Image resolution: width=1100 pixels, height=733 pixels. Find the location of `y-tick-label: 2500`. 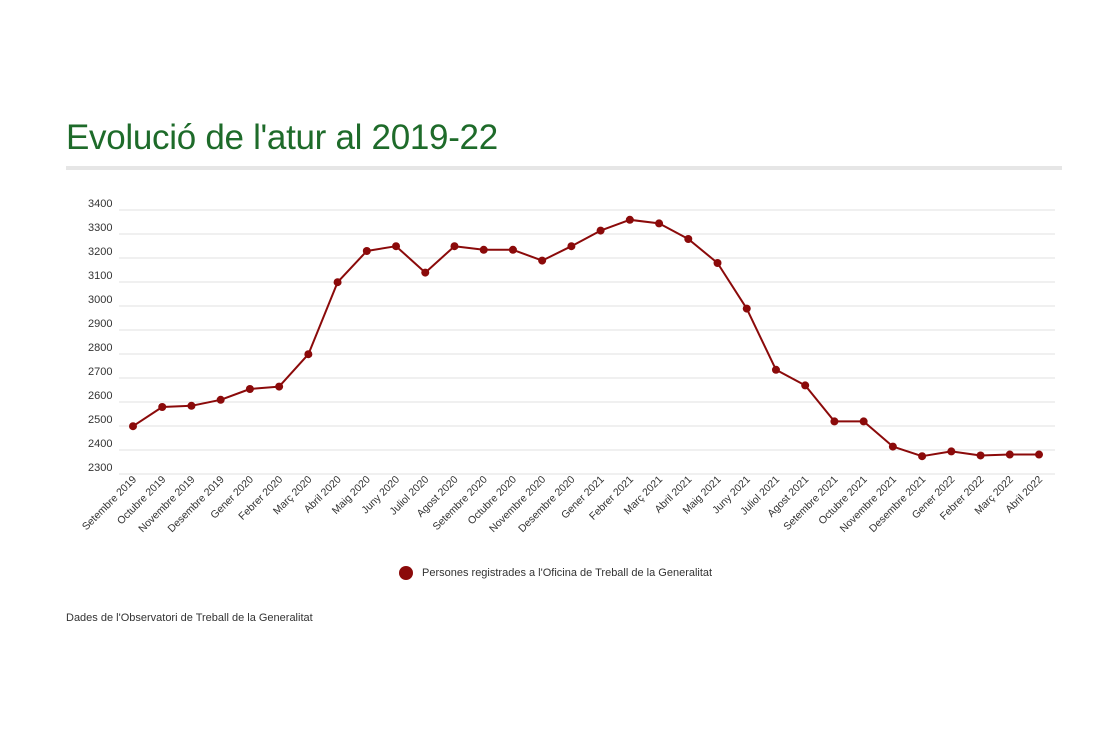

y-tick-label: 2500 is located at coordinates (100, 420).